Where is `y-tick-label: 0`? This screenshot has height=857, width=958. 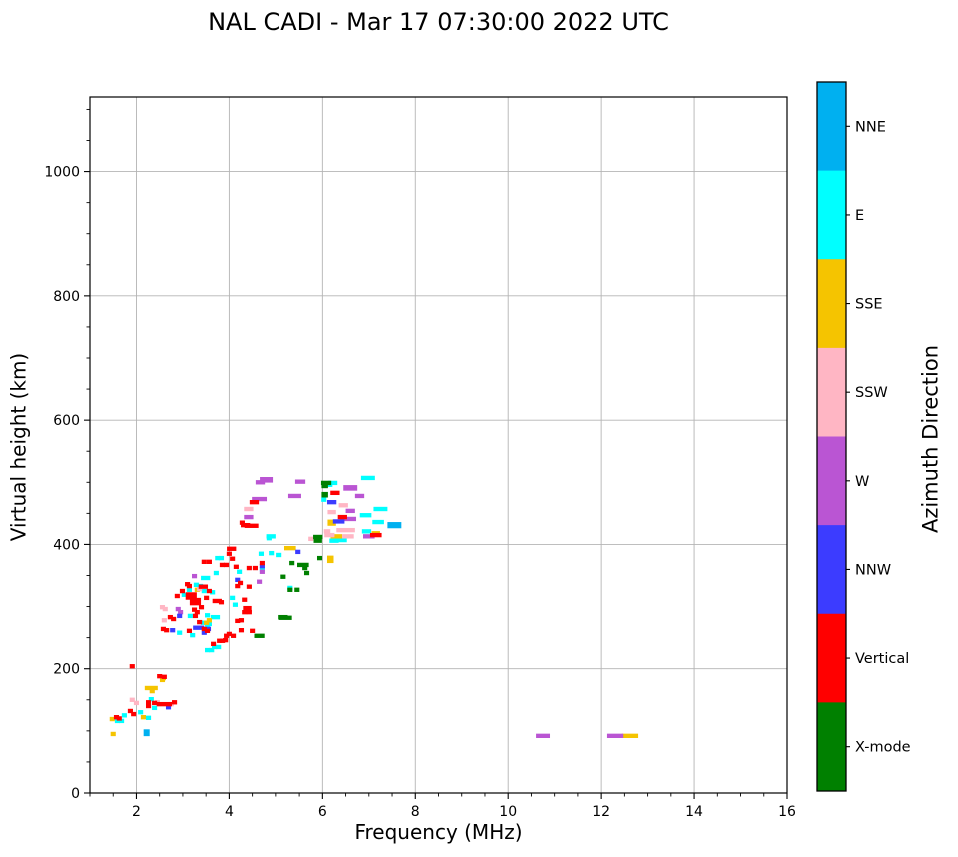 y-tick-label: 0 is located at coordinates (75, 794).